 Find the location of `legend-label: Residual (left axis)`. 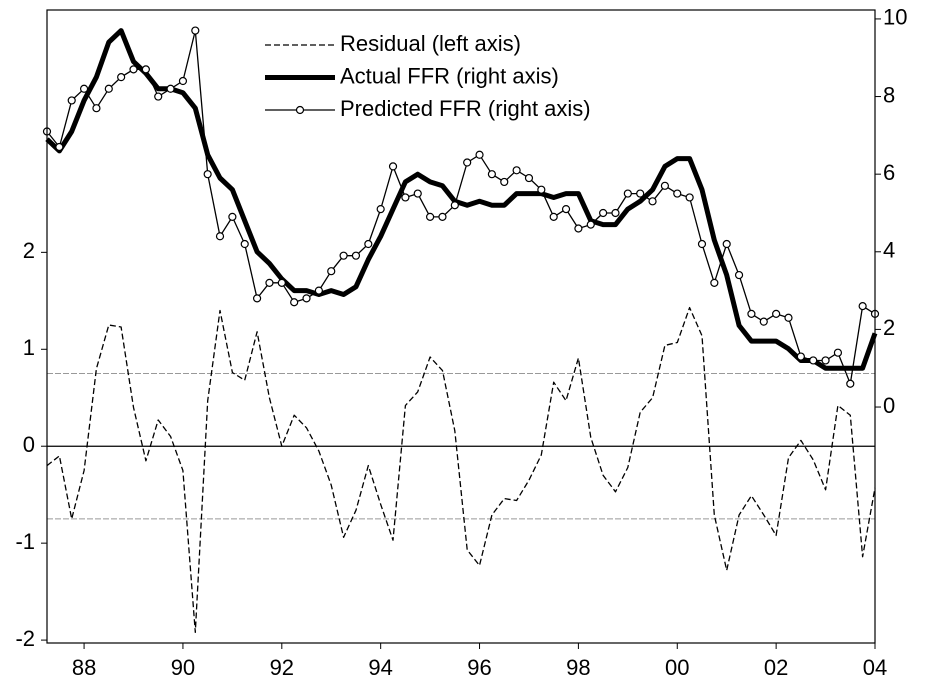

legend-label: Residual (left axis) is located at coordinates (430, 43).